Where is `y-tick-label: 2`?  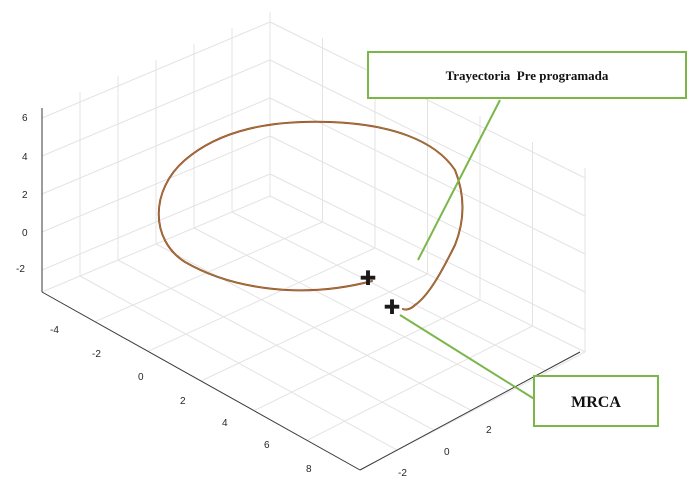
y-tick-label: 2 is located at coordinates (489, 430).